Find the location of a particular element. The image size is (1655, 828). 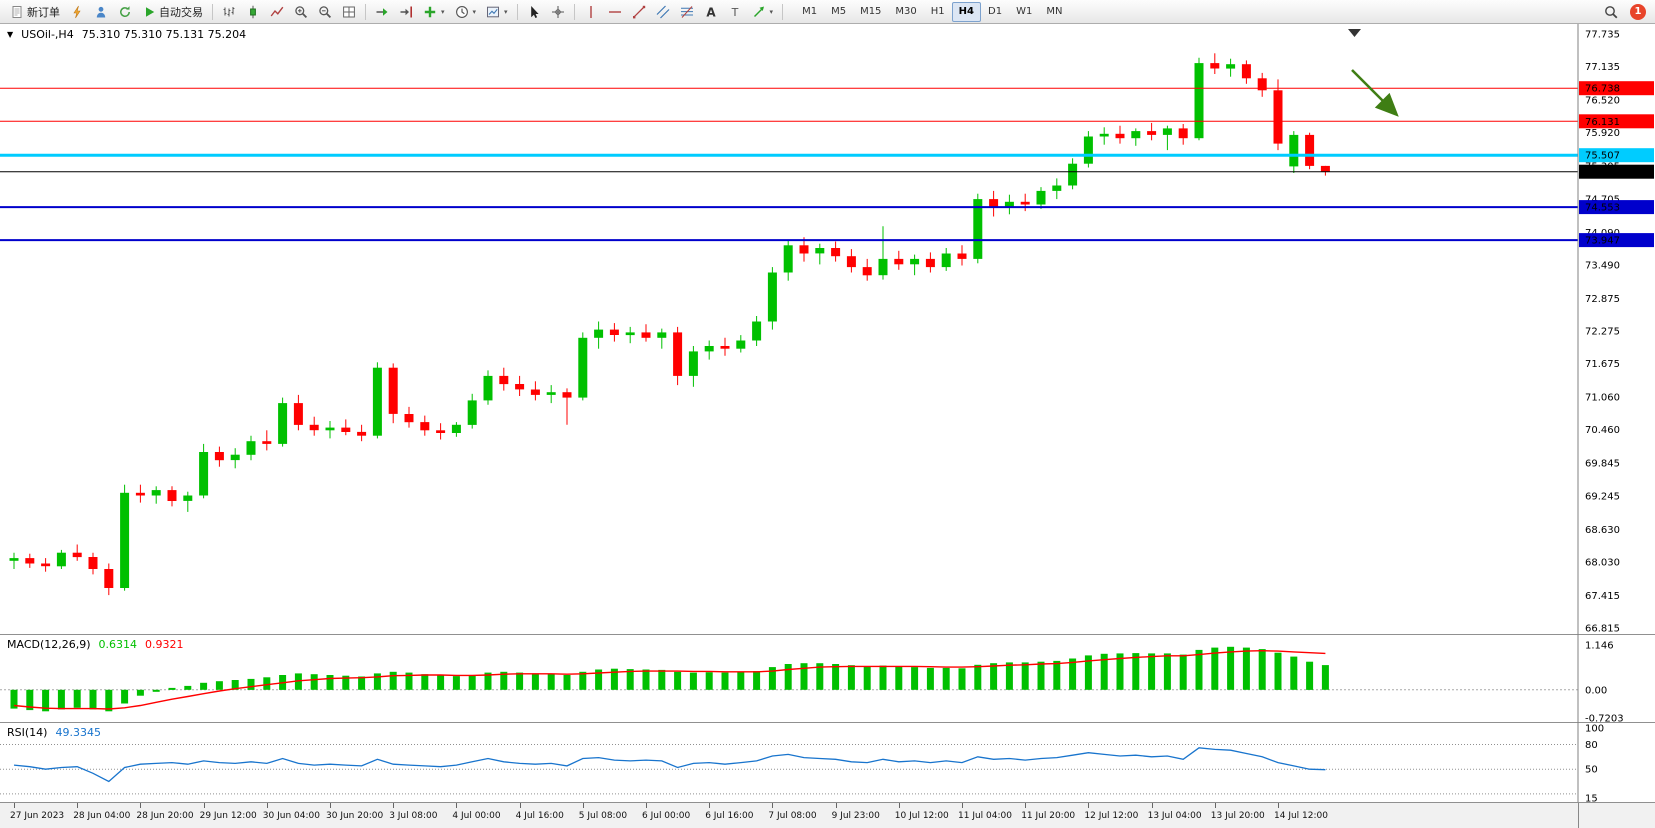

autoscroll-glyph is located at coordinates (382, 11).